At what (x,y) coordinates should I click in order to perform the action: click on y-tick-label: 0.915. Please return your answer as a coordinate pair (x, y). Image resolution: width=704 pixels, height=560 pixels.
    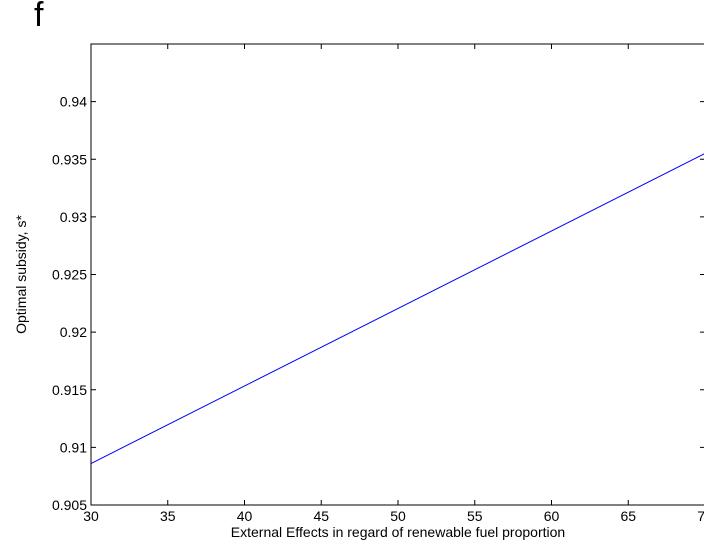
    Looking at the image, I should click on (69, 390).